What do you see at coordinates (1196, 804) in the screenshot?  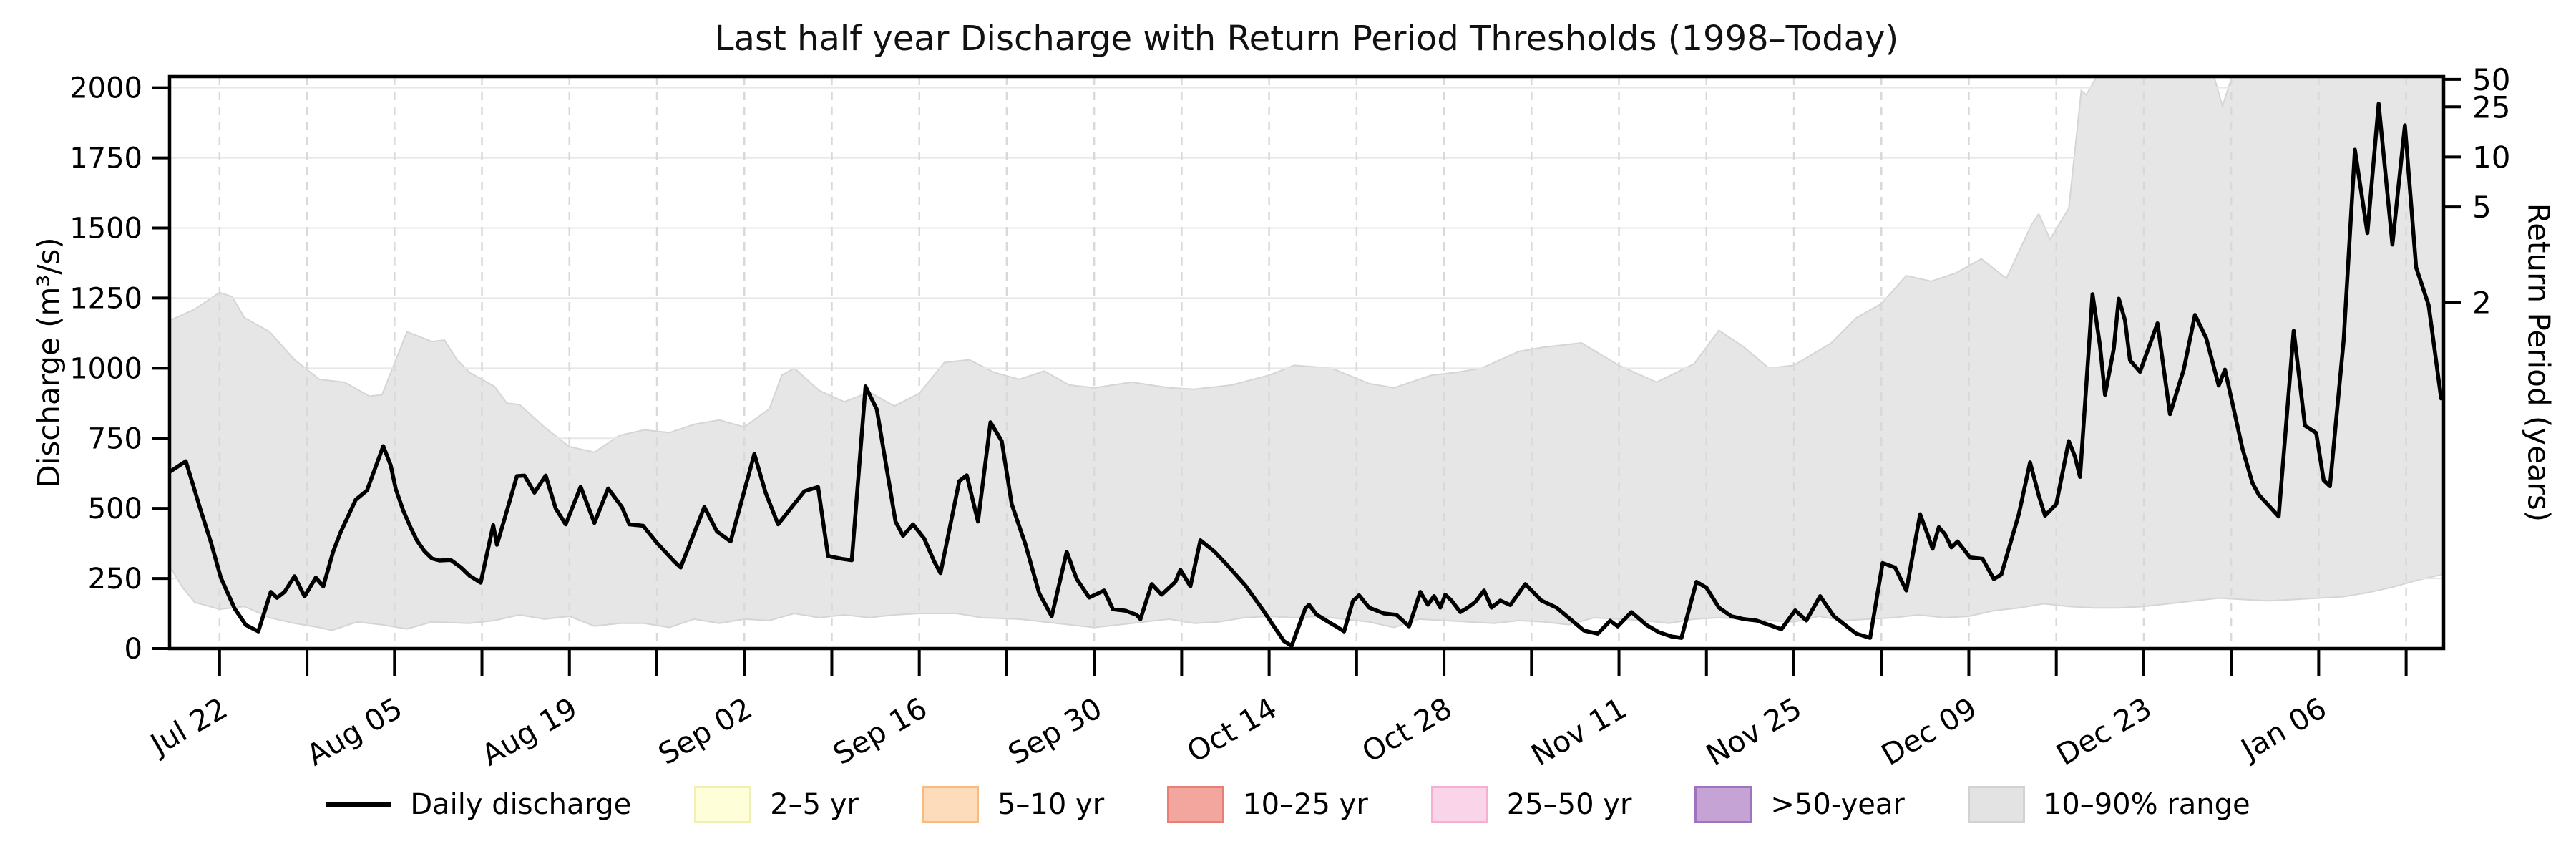 I see `legend-swatch-band-10-25yr` at bounding box center [1196, 804].